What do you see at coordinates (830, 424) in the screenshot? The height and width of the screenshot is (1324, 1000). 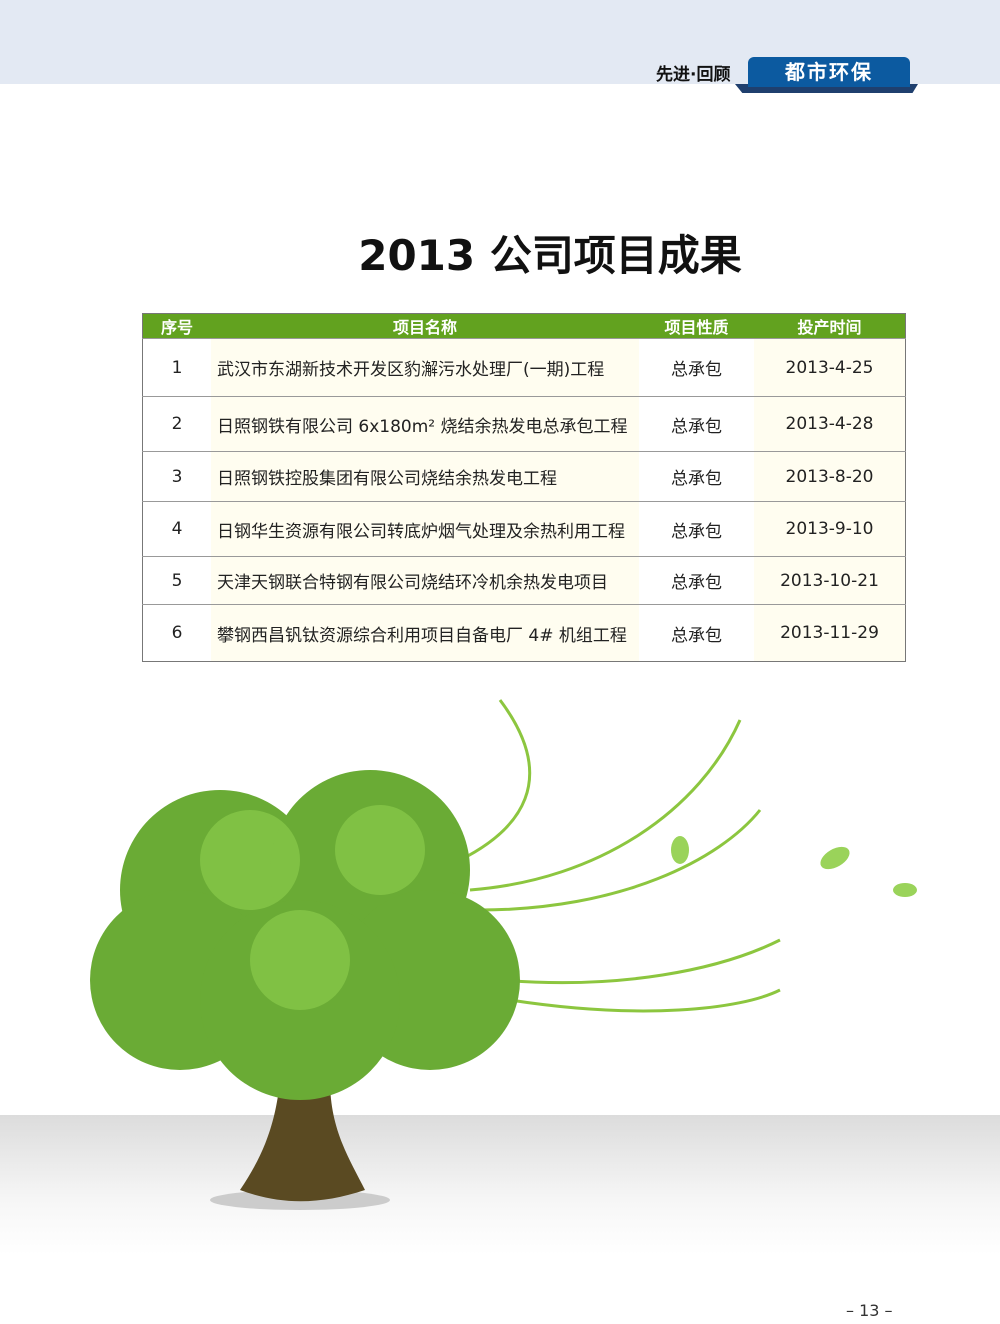 I see `cell-date: 2013-4-28` at bounding box center [830, 424].